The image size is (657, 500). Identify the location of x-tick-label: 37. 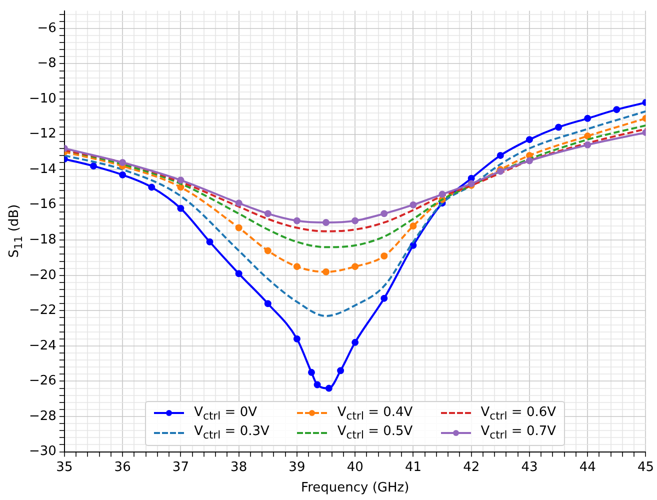
(180, 467).